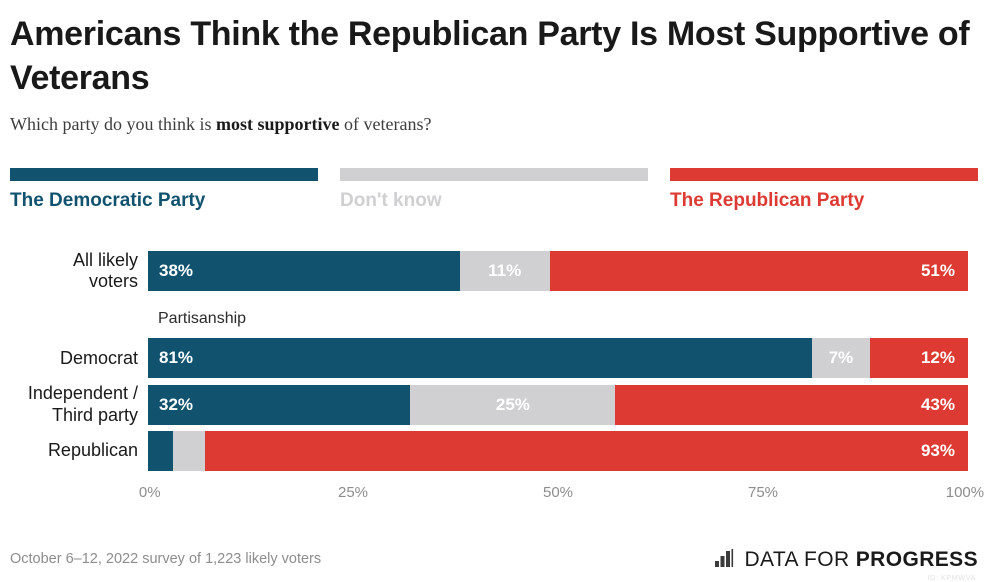  What do you see at coordinates (824, 174) in the screenshot?
I see `legend-swatch-republican` at bounding box center [824, 174].